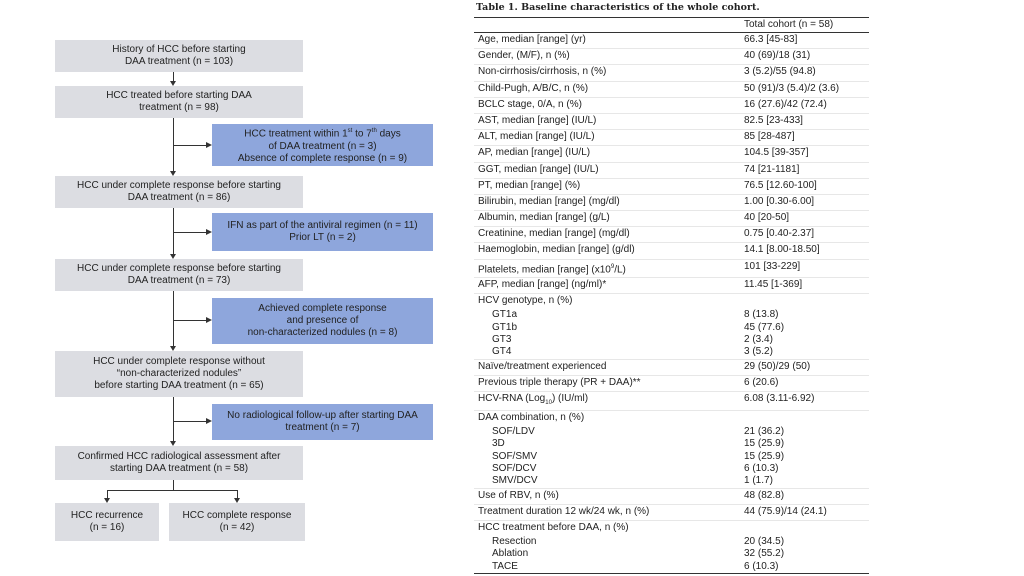 The image size is (1024, 576). What do you see at coordinates (632, 339) in the screenshot?
I see `table-subrow: GT3 2 (3.4)` at bounding box center [632, 339].